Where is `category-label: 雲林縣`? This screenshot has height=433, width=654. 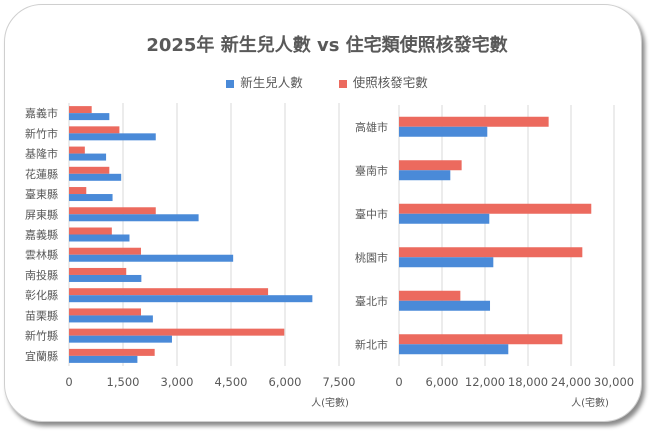
category-label: 雲林縣 is located at coordinates (41, 255).